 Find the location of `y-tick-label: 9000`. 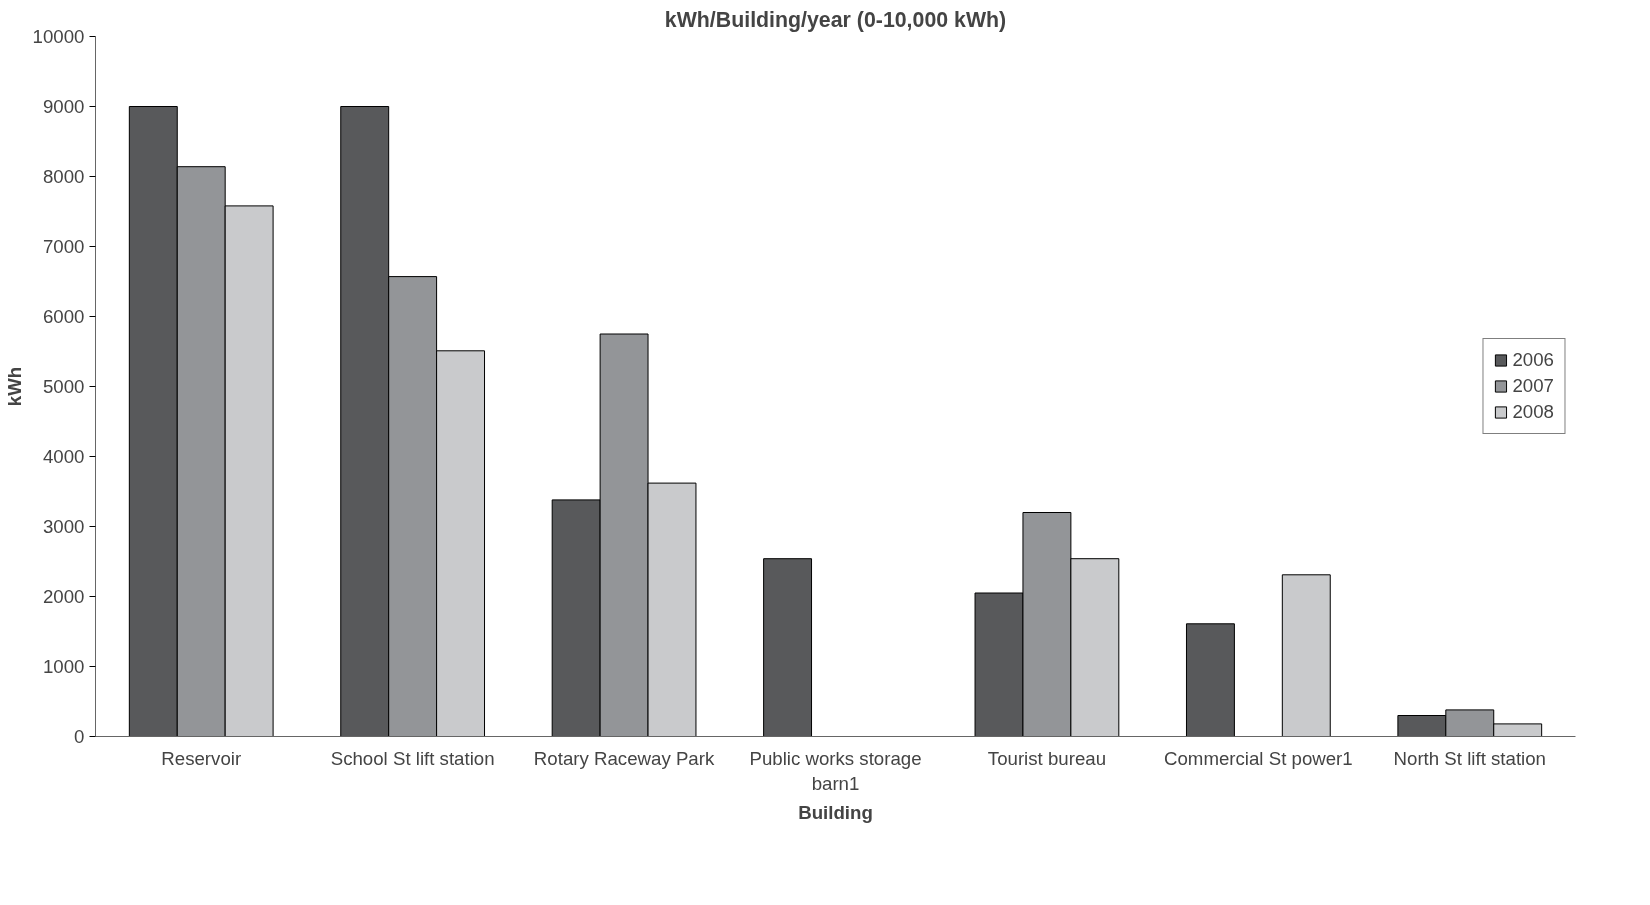

y-tick-label: 9000 is located at coordinates (64, 106).